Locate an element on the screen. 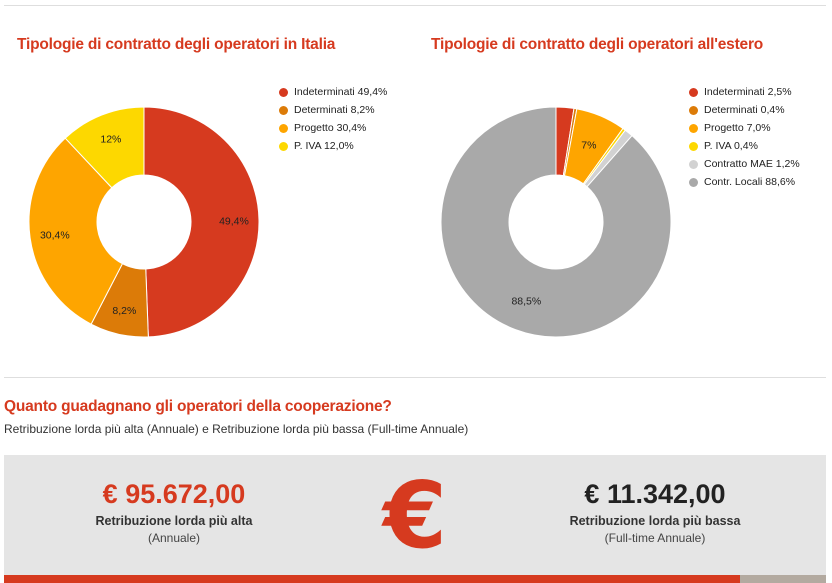 Image resolution: width=832 pixels, height=583 pixels. slice-contr-locali is located at coordinates (556, 222).